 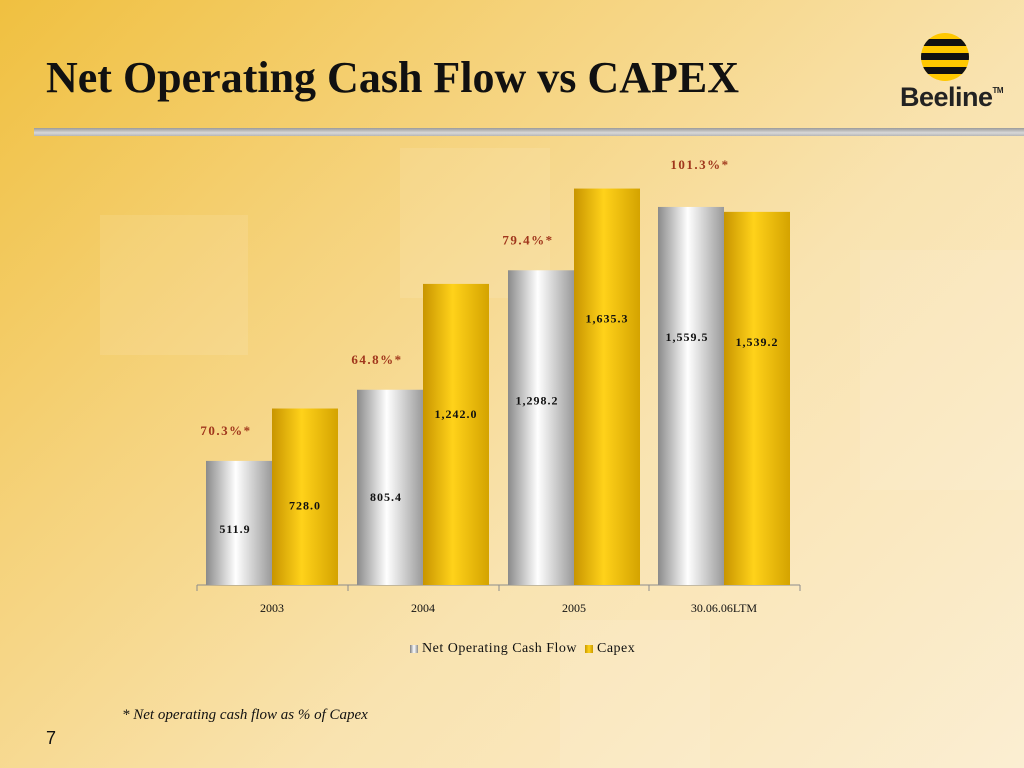 I want to click on legend-item-capex: Capex, so click(x=610, y=649).